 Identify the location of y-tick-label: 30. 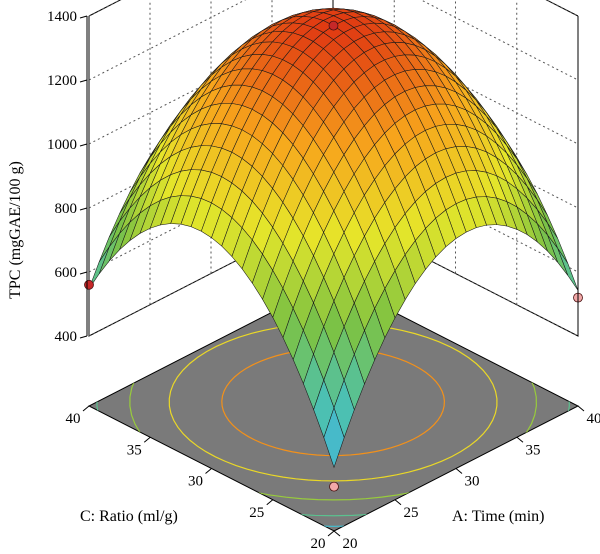
(195, 482).